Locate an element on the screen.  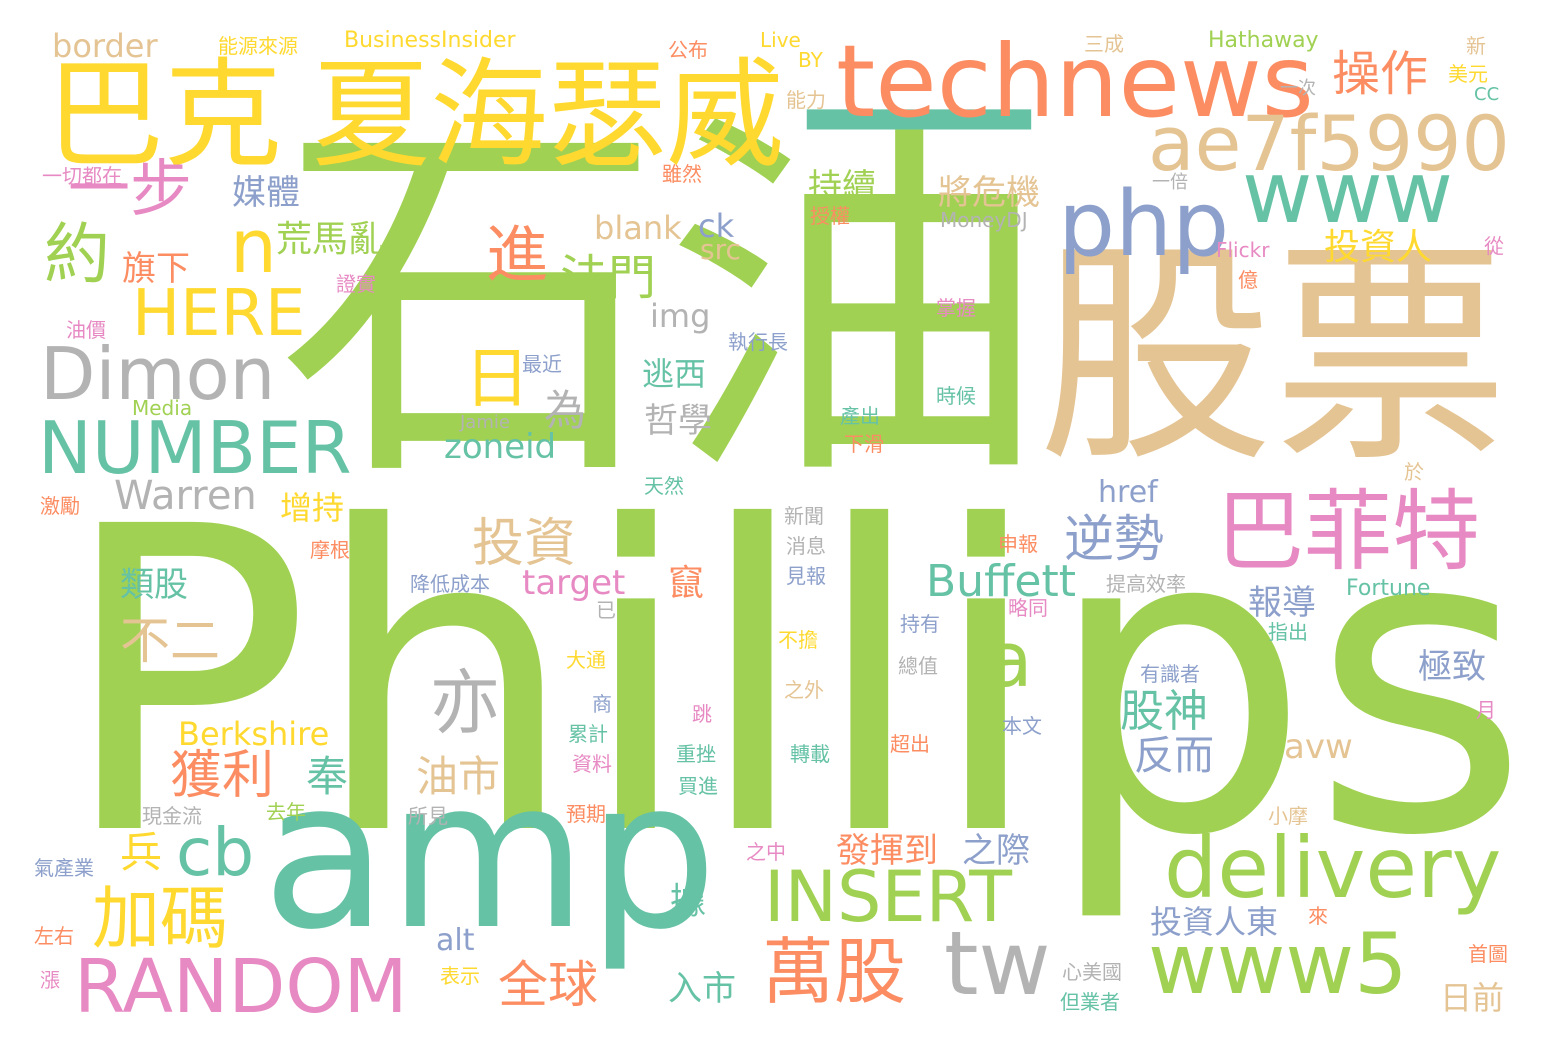
word-dimon: Dimon is located at coordinates (158, 374).